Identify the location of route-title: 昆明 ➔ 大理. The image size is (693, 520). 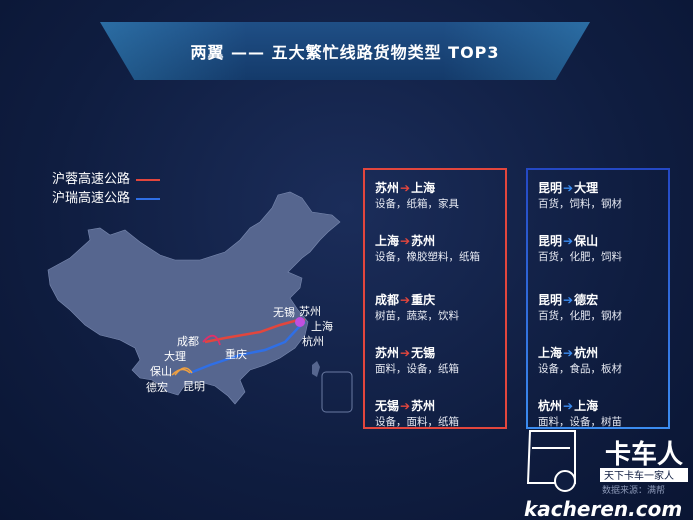
(598, 188).